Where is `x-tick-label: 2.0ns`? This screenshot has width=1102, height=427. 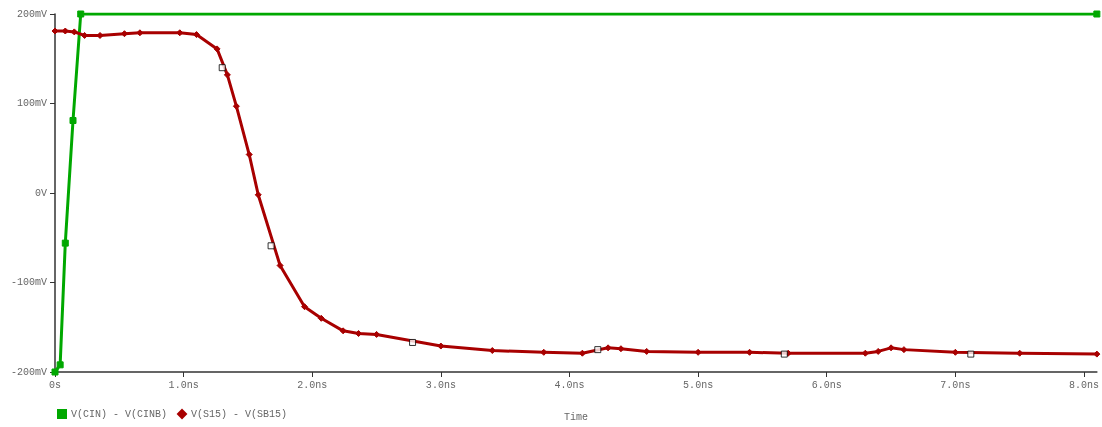
x-tick-label: 2.0ns is located at coordinates (312, 385).